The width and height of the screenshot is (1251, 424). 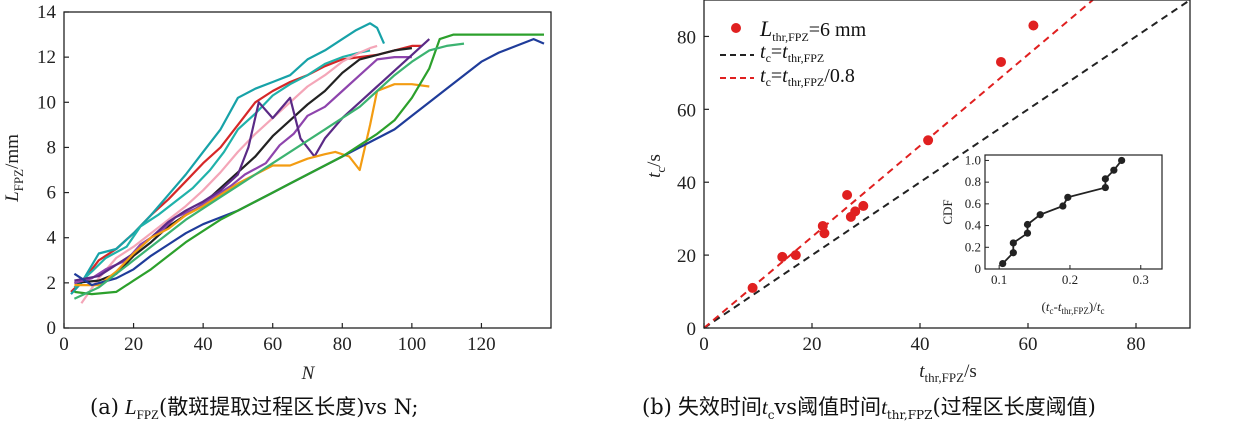 I want to click on panel-a-xtick-label: 0, so click(x=64, y=344).